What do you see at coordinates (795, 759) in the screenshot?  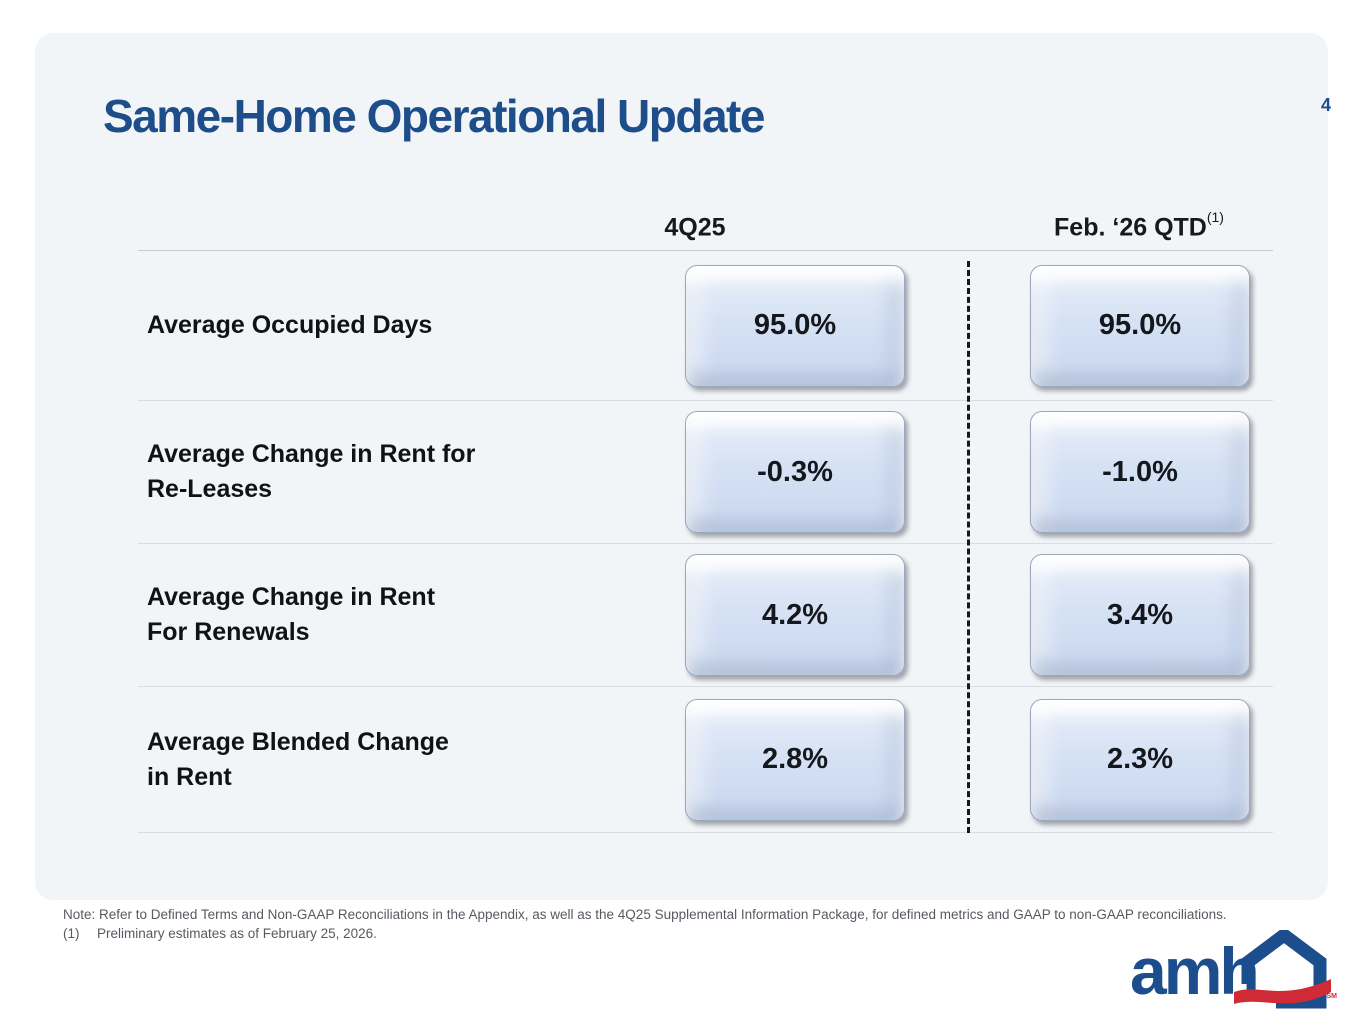 I see `value-box: 2.8%` at bounding box center [795, 759].